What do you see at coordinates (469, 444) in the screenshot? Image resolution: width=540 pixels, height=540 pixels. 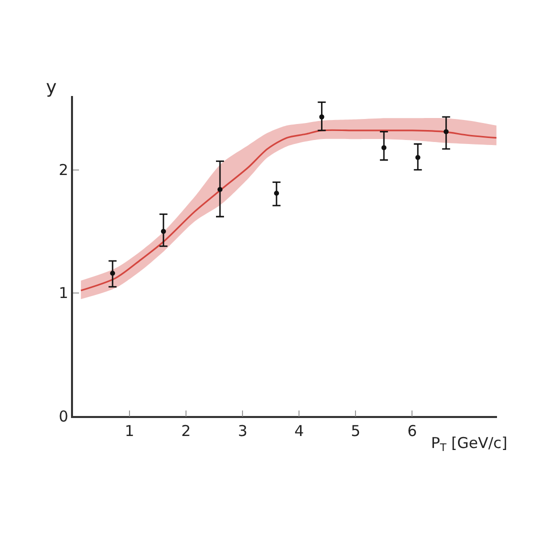 I see `x-axis-title: P$_{T}$ [GeV/c]` at bounding box center [469, 444].